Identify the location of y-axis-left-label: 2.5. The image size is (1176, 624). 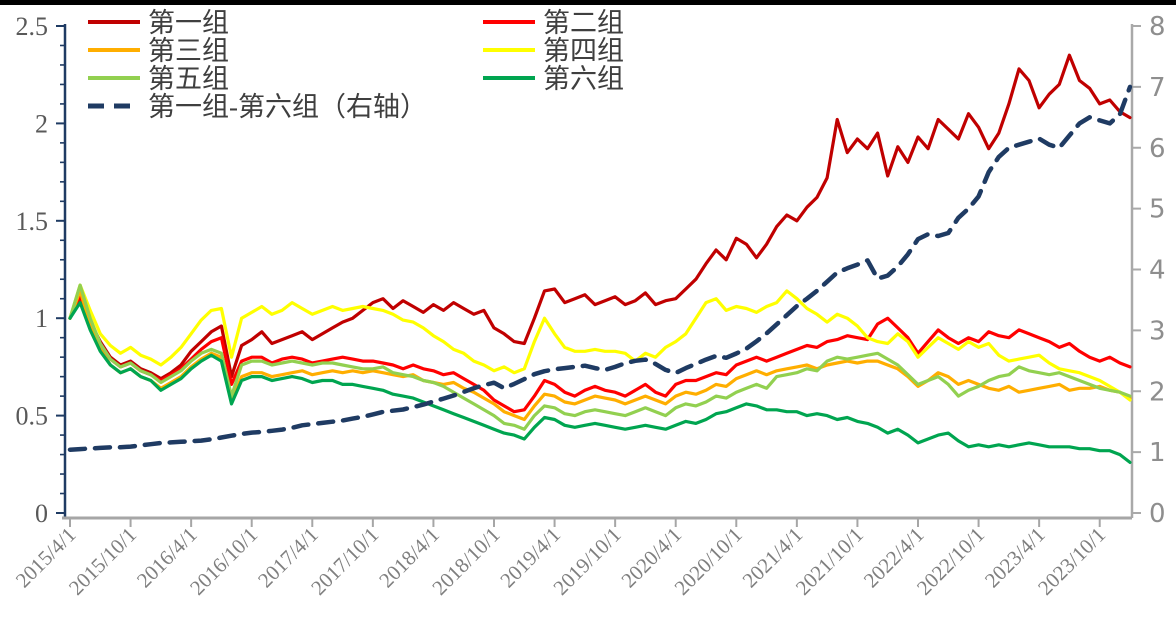
(32, 26).